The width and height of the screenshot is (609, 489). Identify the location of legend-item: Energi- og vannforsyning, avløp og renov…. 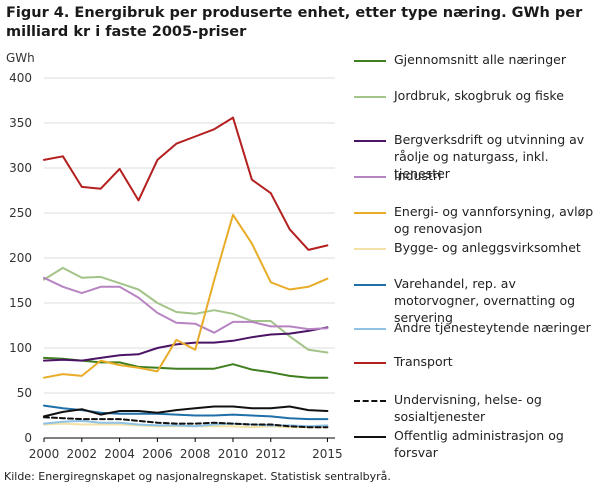
(479, 221).